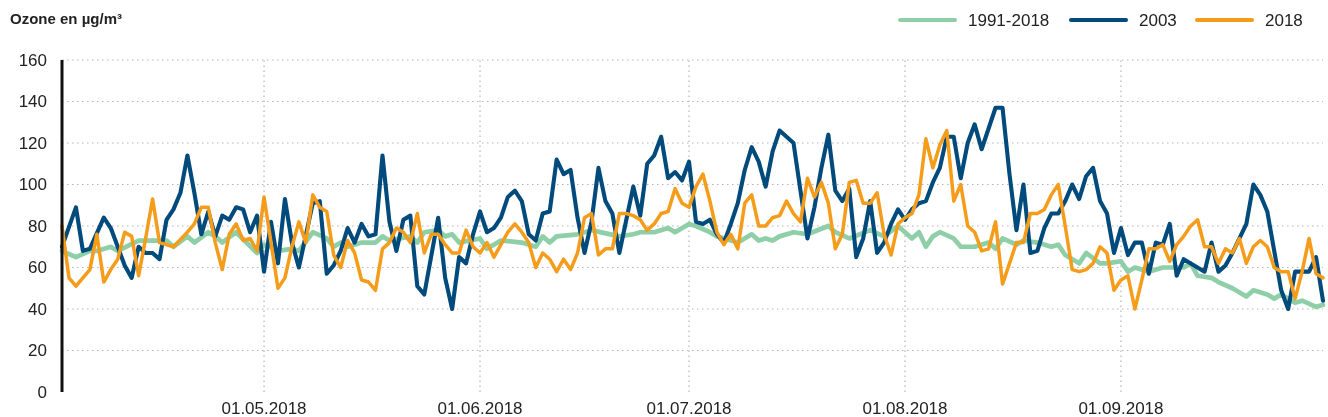  I want to click on y-tick-label: 120, so click(32, 143).